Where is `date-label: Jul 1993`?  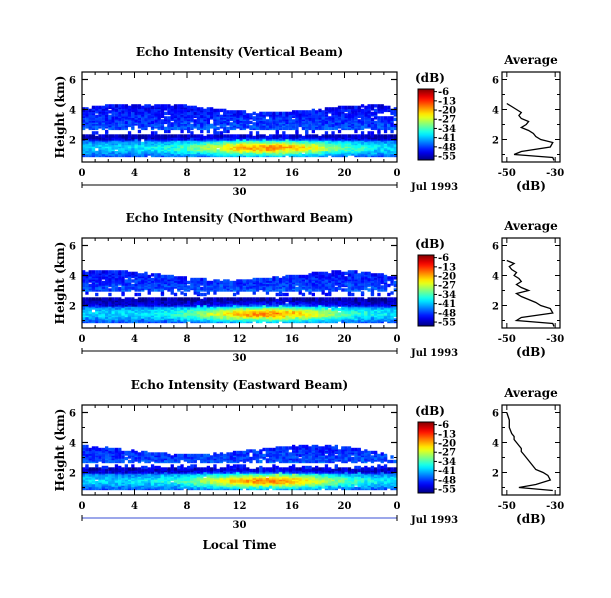
date-label: Jul 1993 is located at coordinates (434, 353).